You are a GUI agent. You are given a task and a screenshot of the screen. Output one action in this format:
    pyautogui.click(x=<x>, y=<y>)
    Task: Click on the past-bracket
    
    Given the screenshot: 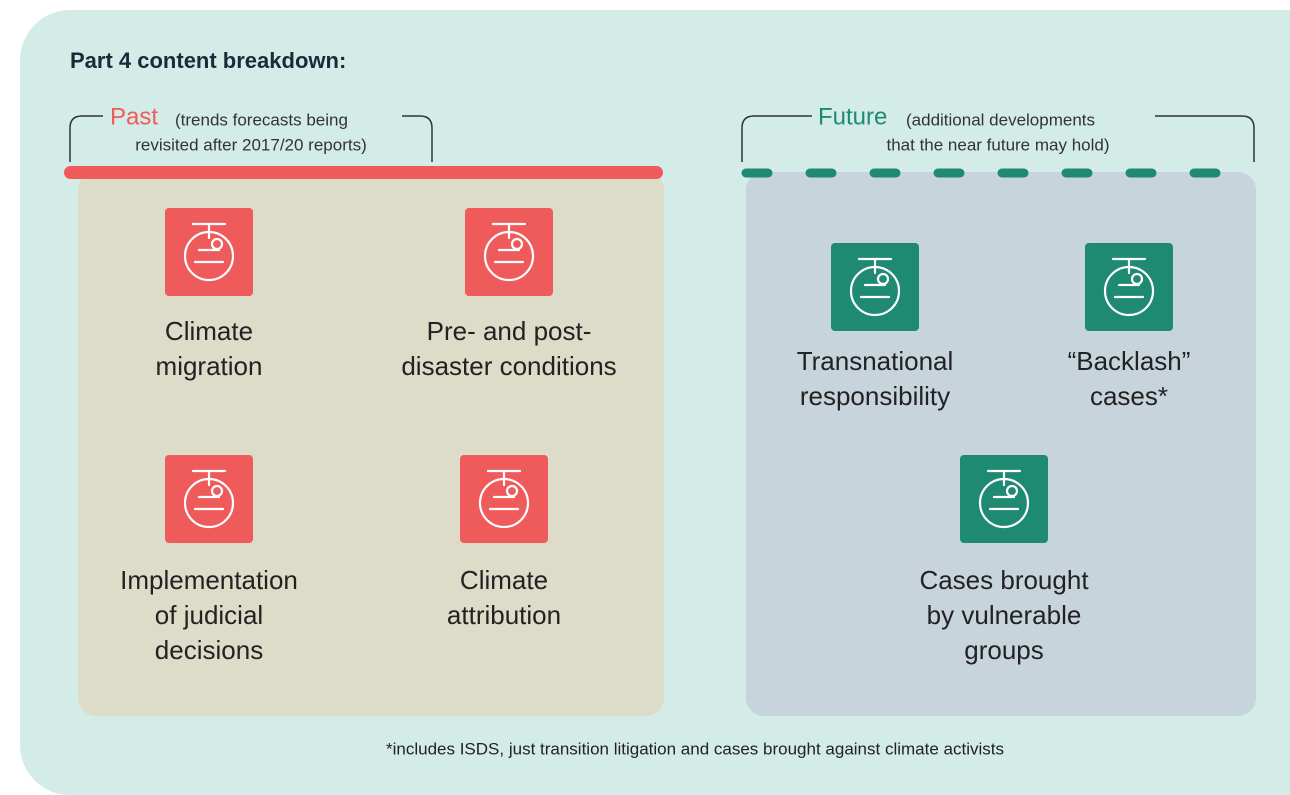 What is the action you would take?
    pyautogui.click(x=251, y=138)
    